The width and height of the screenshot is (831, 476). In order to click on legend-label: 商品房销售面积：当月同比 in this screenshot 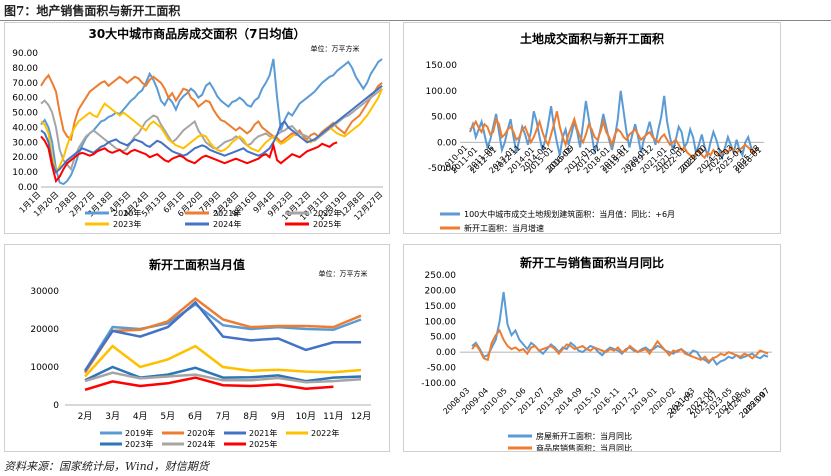, I will do `click(584, 447)`.